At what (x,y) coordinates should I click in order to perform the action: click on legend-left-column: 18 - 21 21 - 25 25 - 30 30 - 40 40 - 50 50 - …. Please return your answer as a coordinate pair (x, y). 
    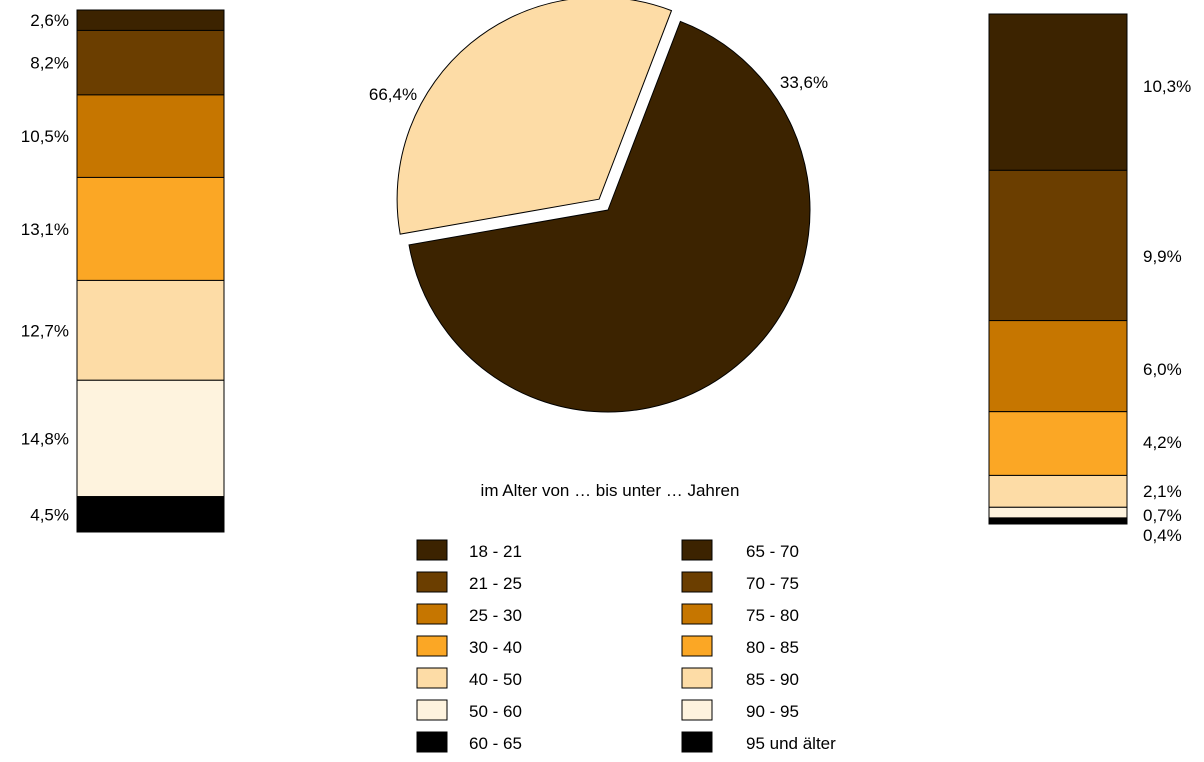
    Looking at the image, I should click on (469, 646).